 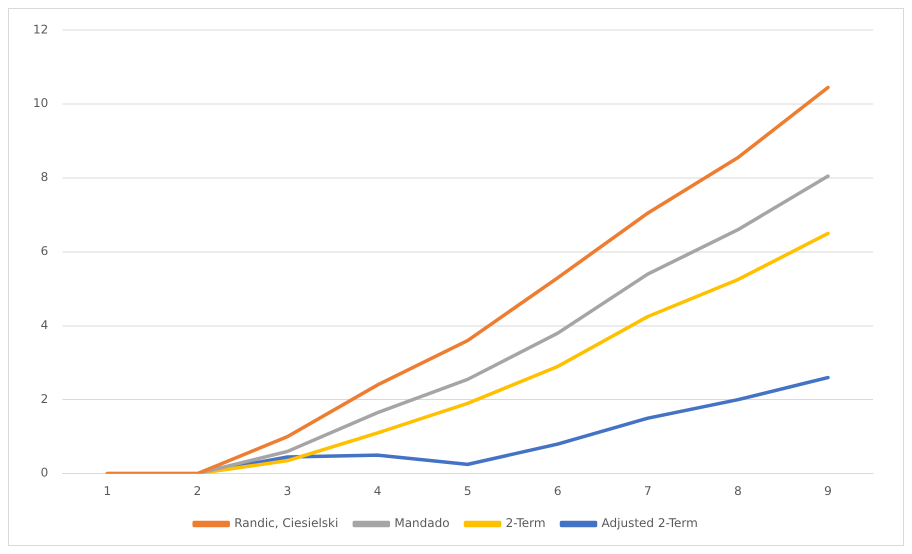 What do you see at coordinates (44, 325) in the screenshot?
I see `y-tick-label: 4` at bounding box center [44, 325].